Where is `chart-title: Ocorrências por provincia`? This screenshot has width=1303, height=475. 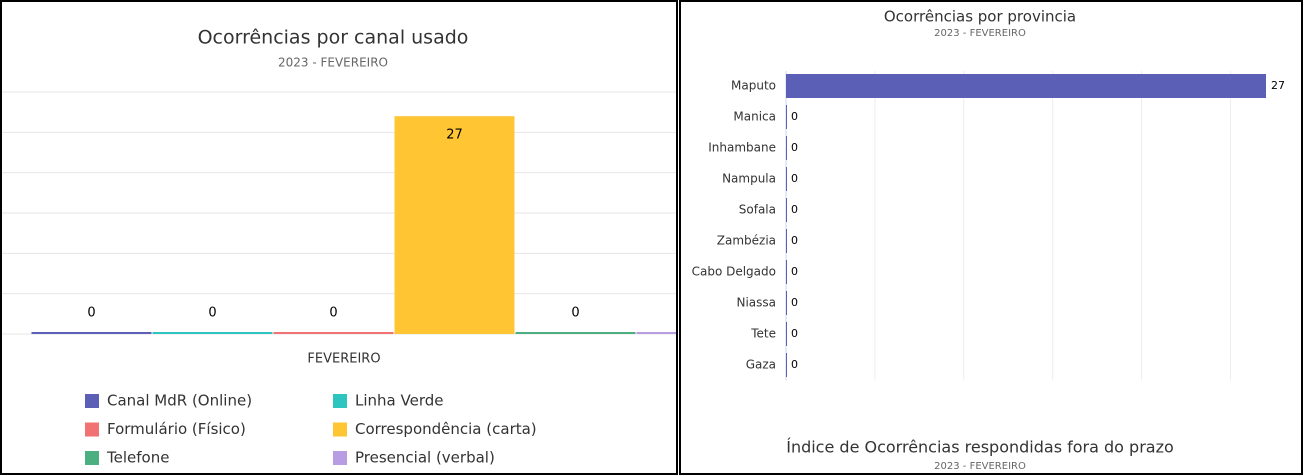 chart-title: Ocorrências por provincia is located at coordinates (980, 17).